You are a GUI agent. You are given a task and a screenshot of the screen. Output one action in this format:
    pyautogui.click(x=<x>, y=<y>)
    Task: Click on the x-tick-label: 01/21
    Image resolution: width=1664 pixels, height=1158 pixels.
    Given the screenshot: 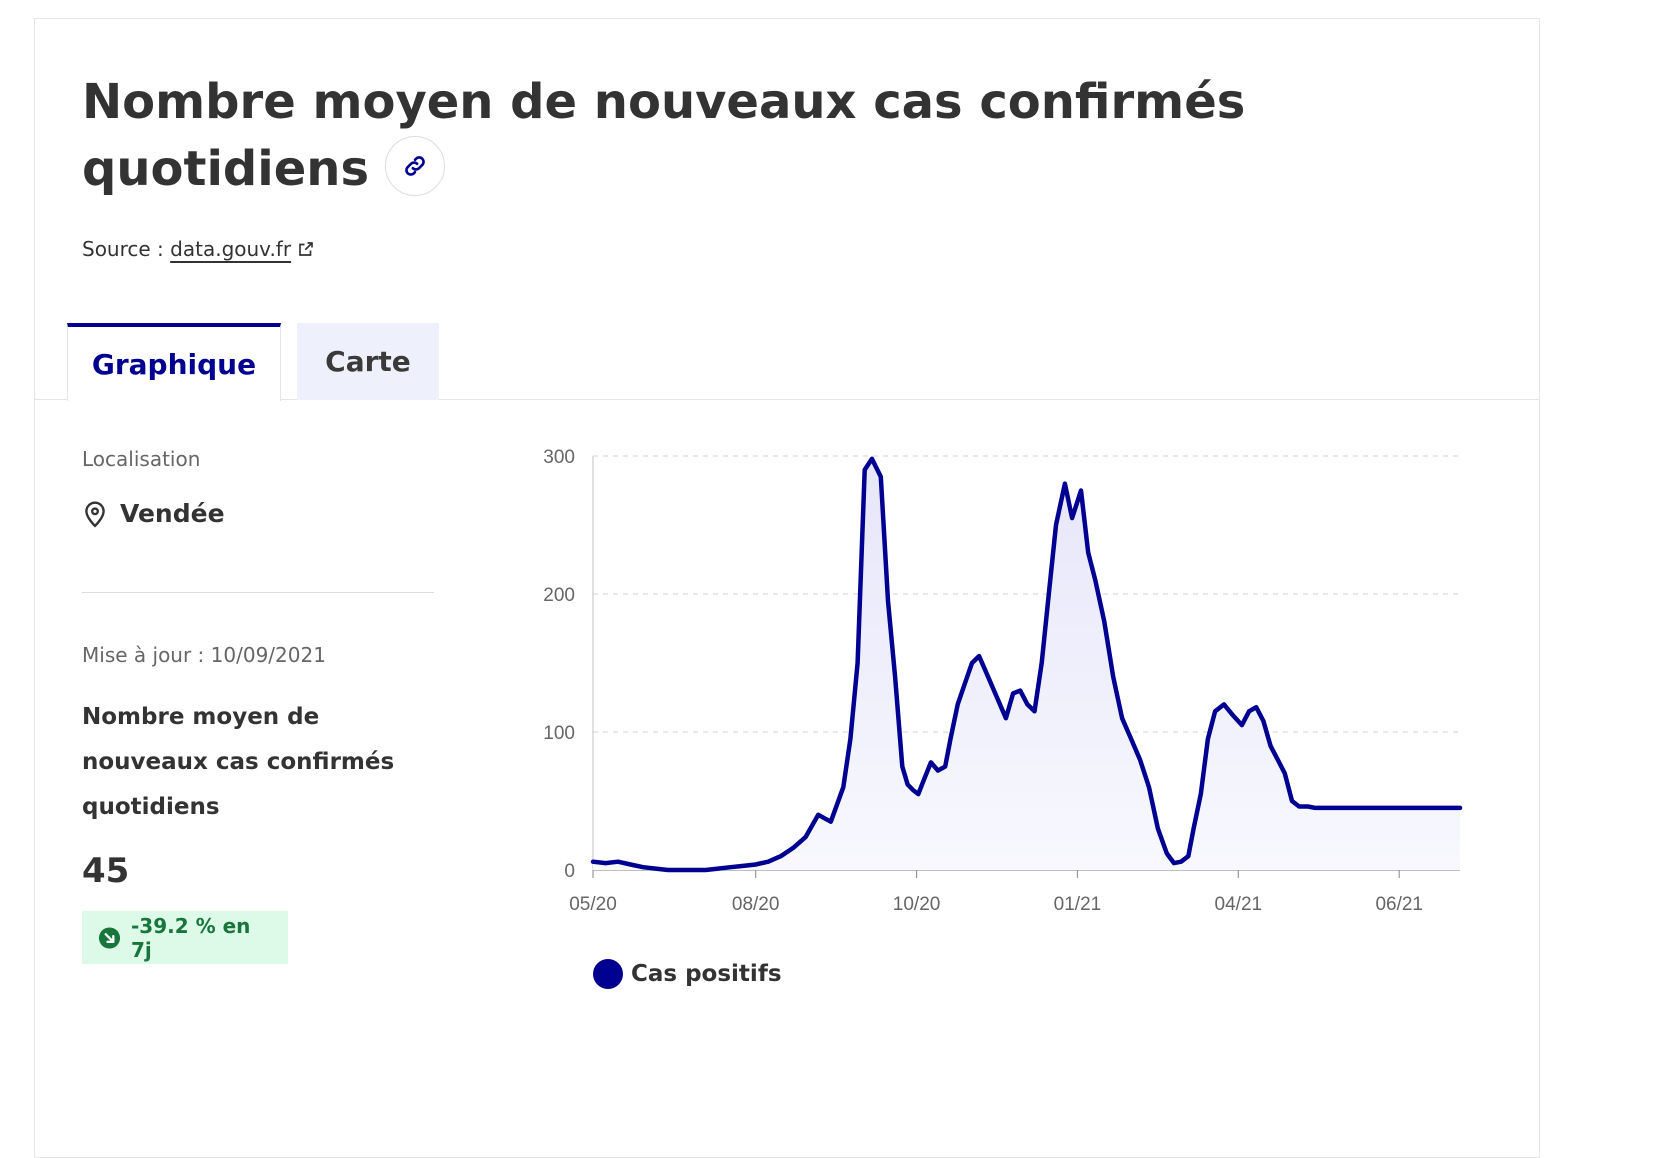 What is the action you would take?
    pyautogui.click(x=1078, y=904)
    